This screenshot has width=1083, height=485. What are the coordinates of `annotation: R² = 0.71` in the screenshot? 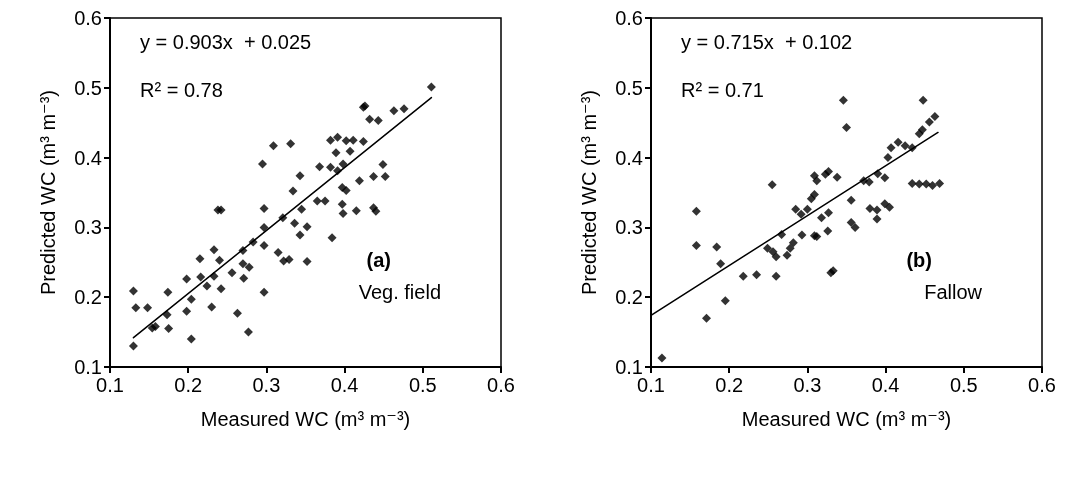 It's located at (722, 90).